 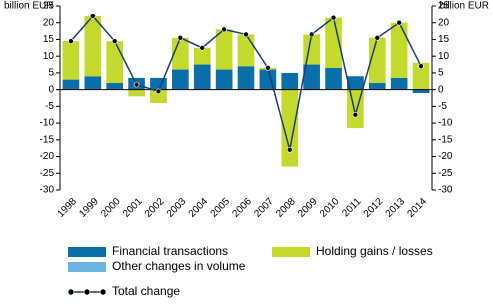 I want to click on y2-tick-label: 20, so click(x=444, y=22).